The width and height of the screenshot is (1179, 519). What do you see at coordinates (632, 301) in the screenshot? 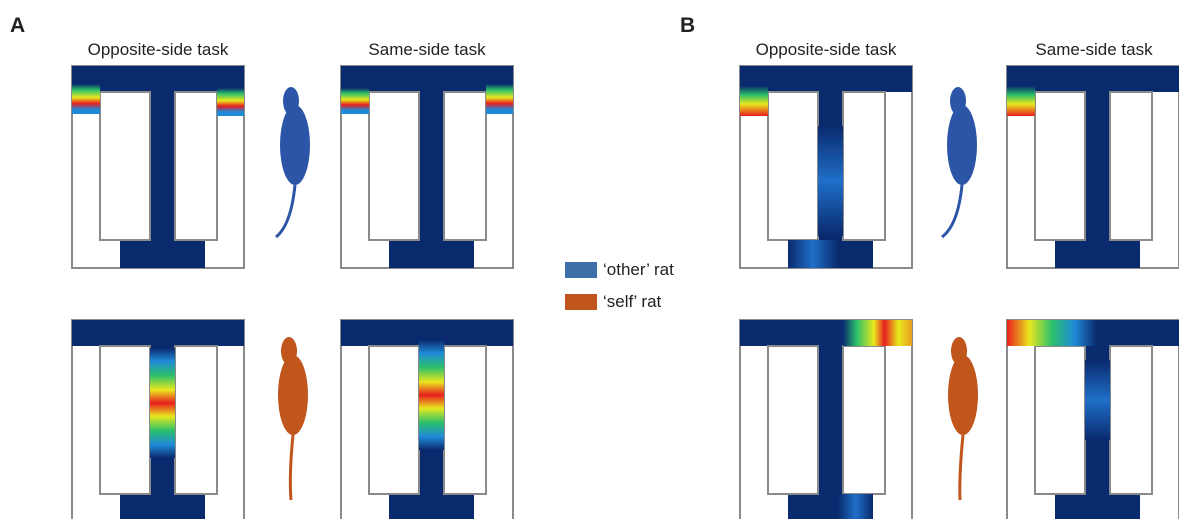
I see `legend-label: ‘self’ rat` at bounding box center [632, 301].